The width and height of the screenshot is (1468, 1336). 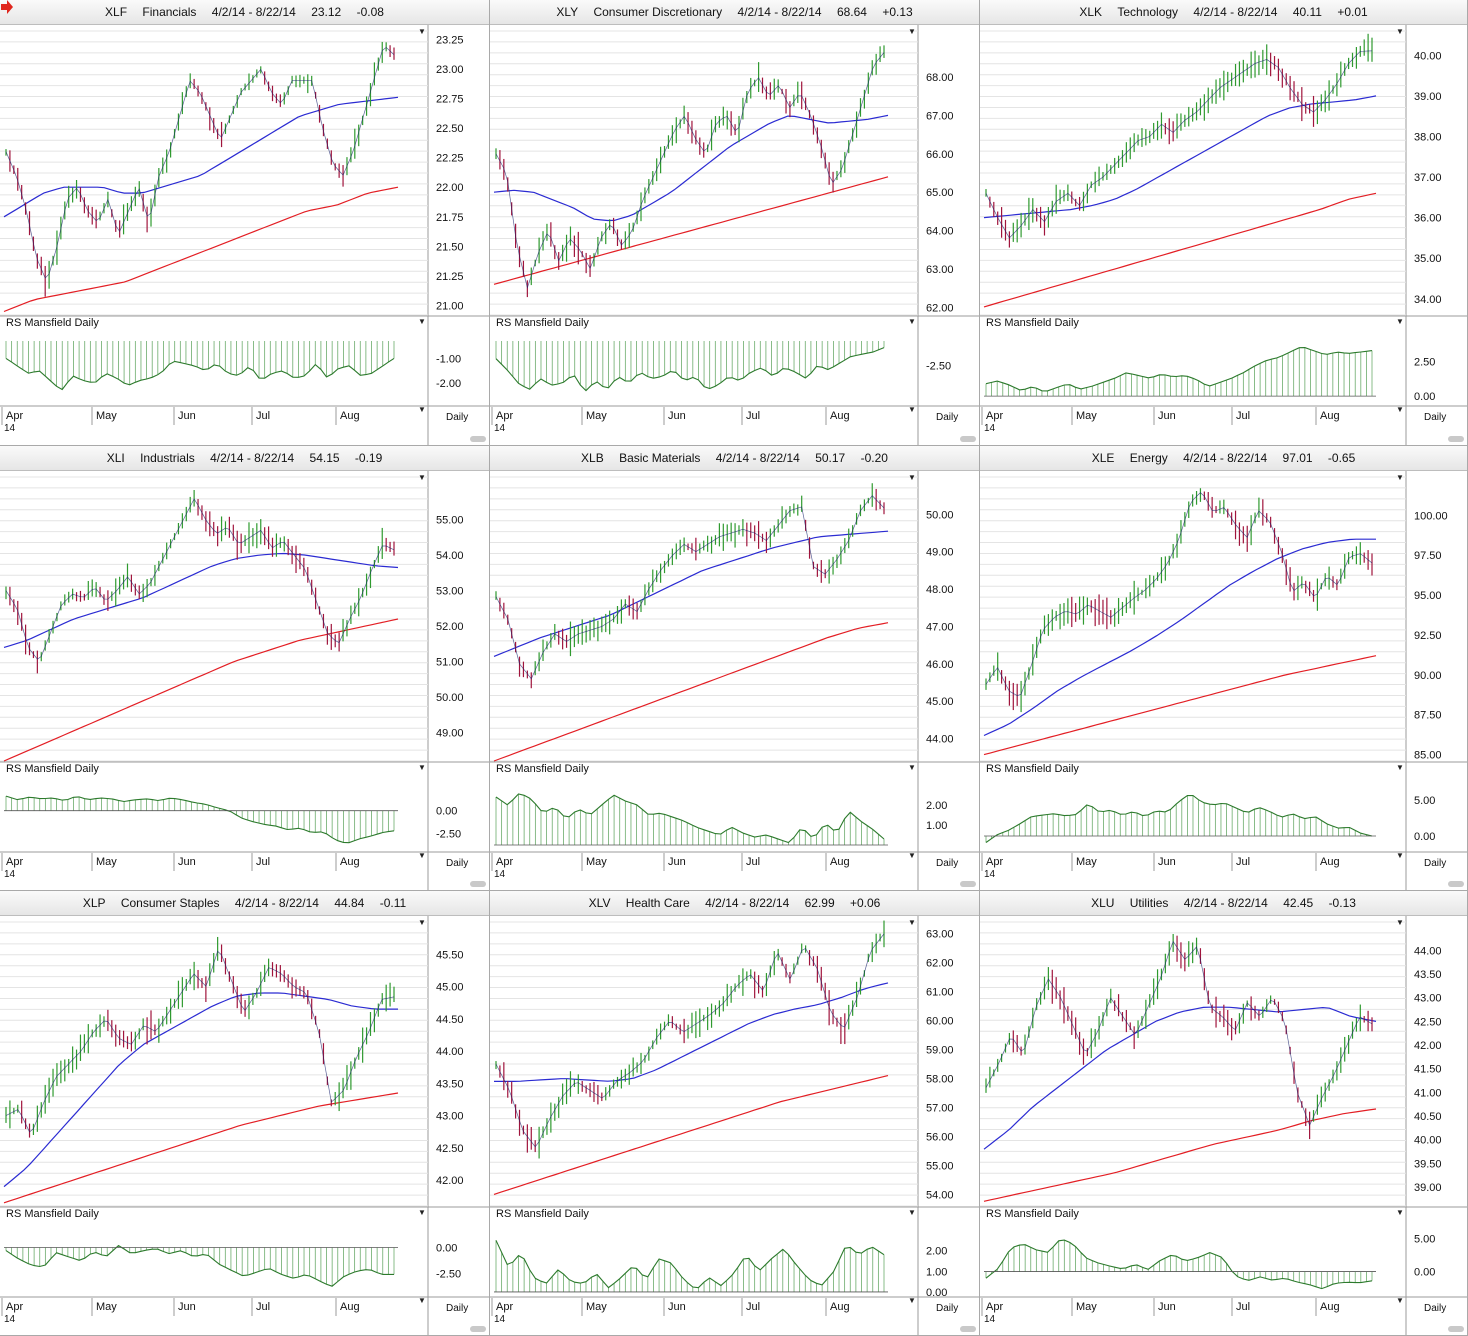 What do you see at coordinates (450, 955) in the screenshot?
I see `price-tick-label: 45.50` at bounding box center [450, 955].